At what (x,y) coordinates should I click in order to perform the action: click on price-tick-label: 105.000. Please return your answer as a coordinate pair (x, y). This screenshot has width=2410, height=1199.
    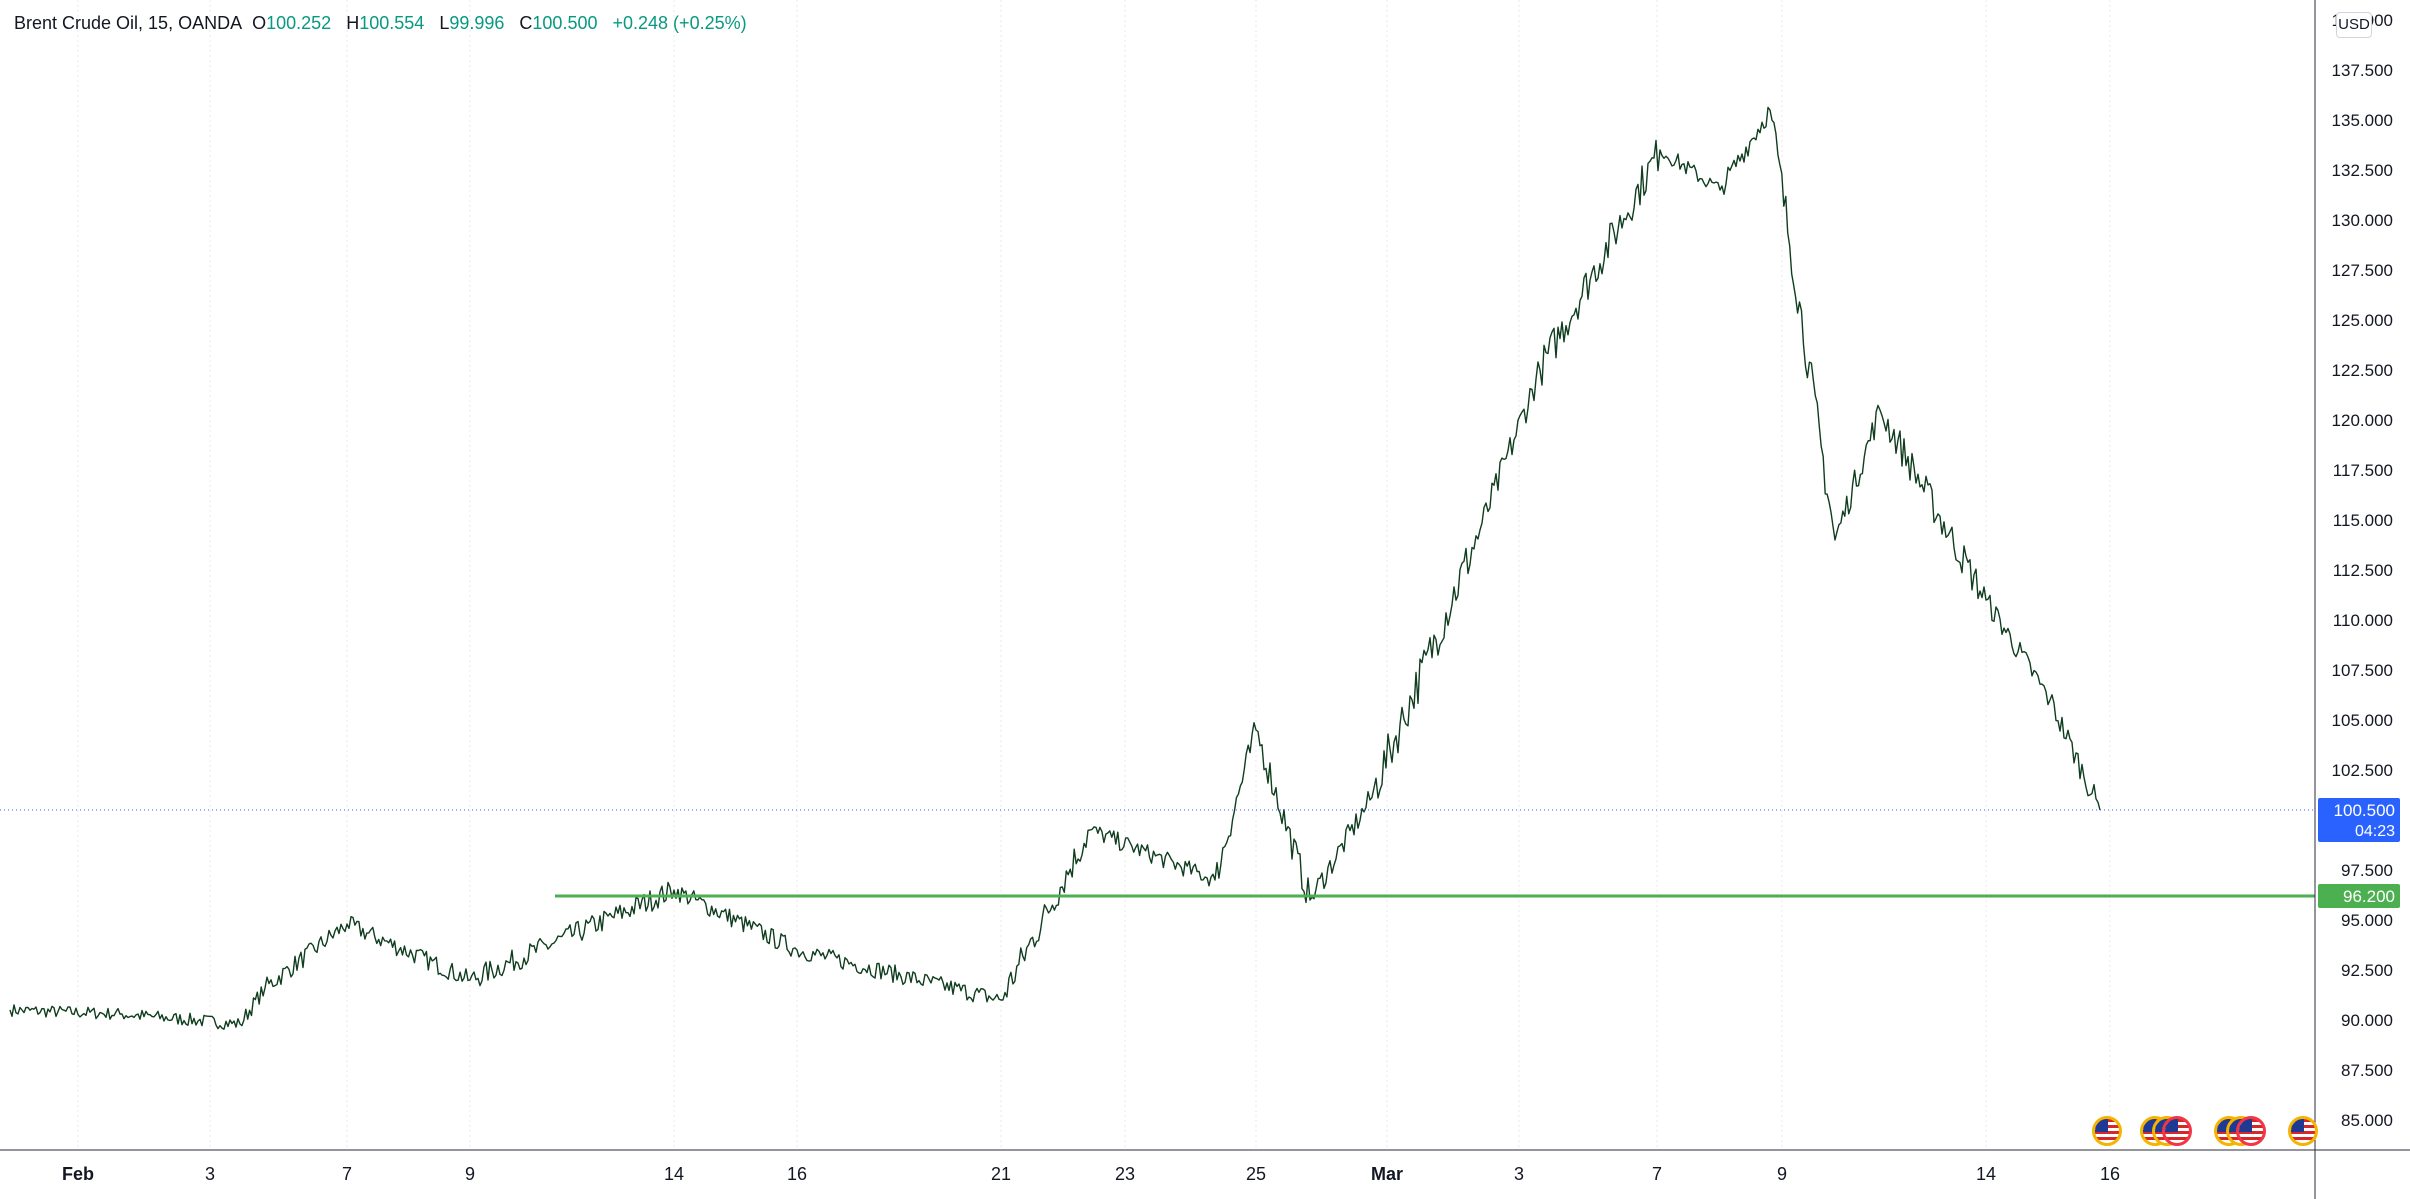
    Looking at the image, I should click on (2362, 720).